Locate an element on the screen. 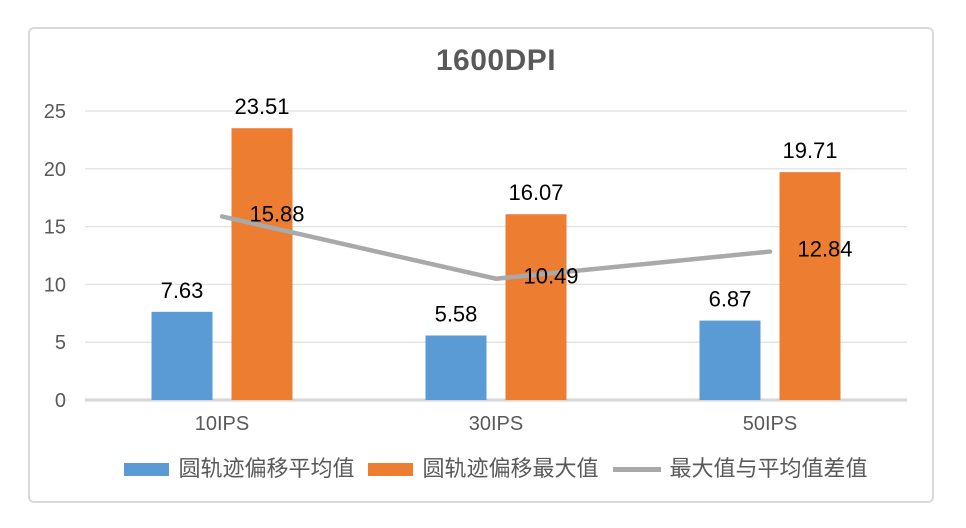 This screenshot has height=528, width=966. chart-title: 1600DPI is located at coordinates (496, 60).